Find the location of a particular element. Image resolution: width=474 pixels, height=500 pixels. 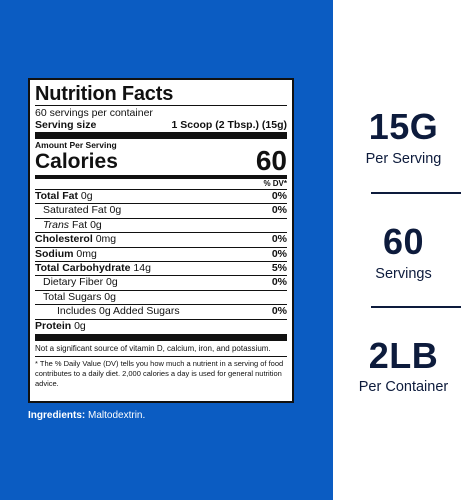

nutrient-dv: 5% is located at coordinates (279, 268).